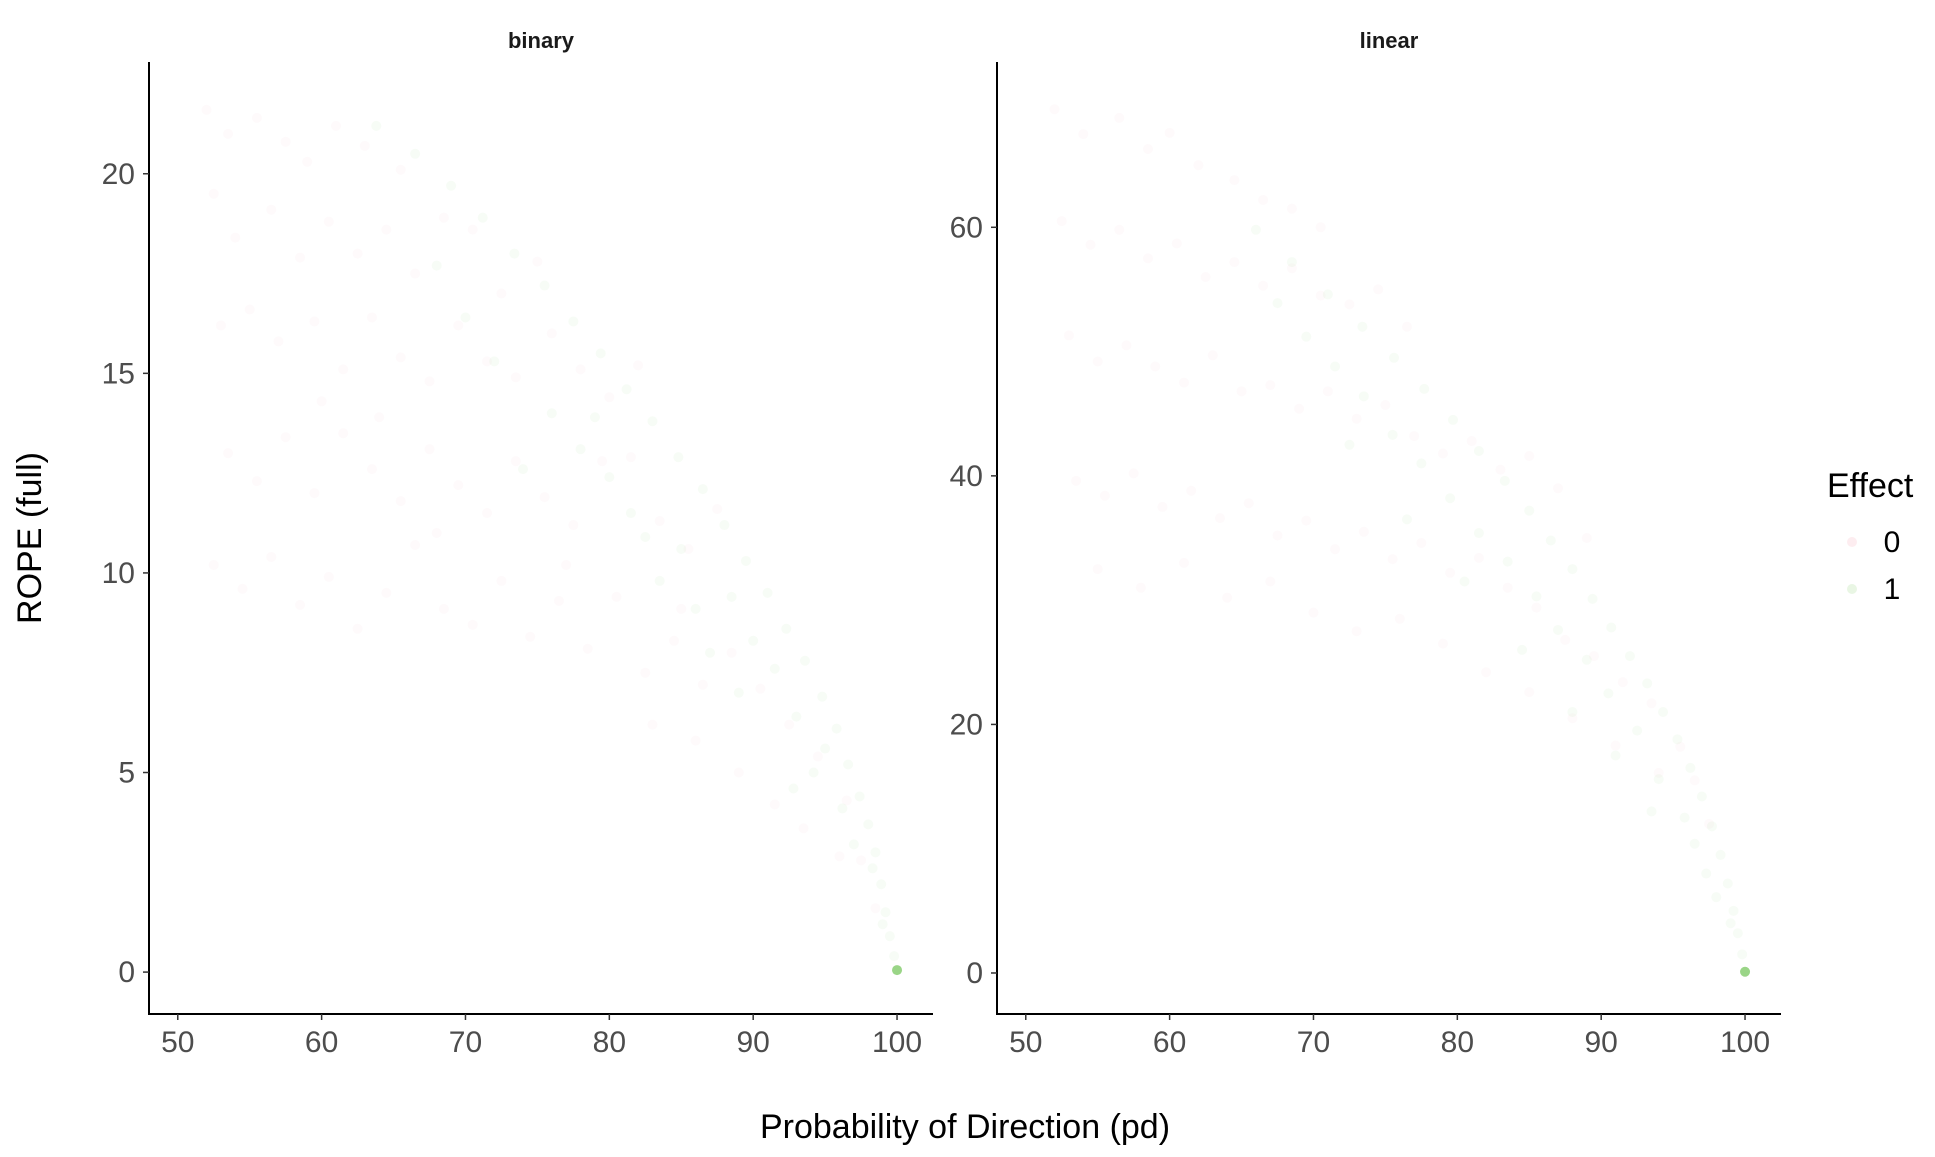 Image resolution: width=1935 pixels, height=1157 pixels. Describe the element at coordinates (1389, 40) in the screenshot. I see `panel-title-linear: linear` at that location.